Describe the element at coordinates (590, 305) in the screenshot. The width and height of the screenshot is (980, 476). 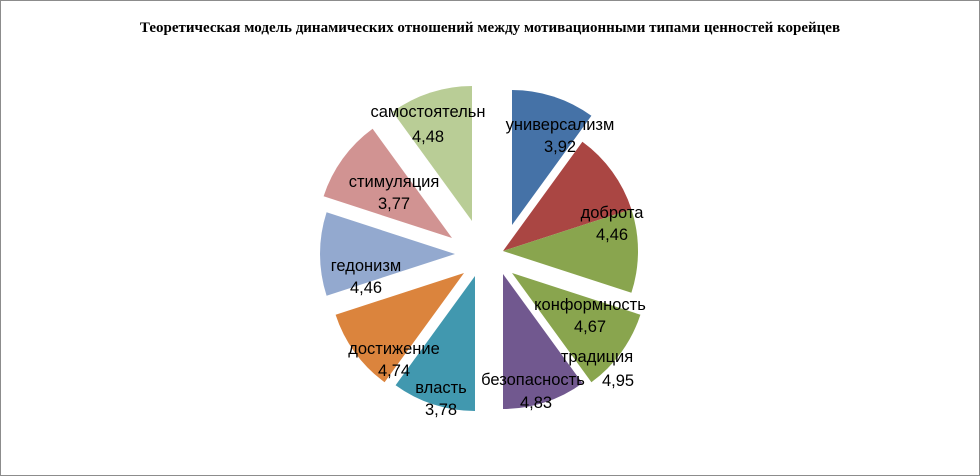
I see `slice-label: конформность` at that location.